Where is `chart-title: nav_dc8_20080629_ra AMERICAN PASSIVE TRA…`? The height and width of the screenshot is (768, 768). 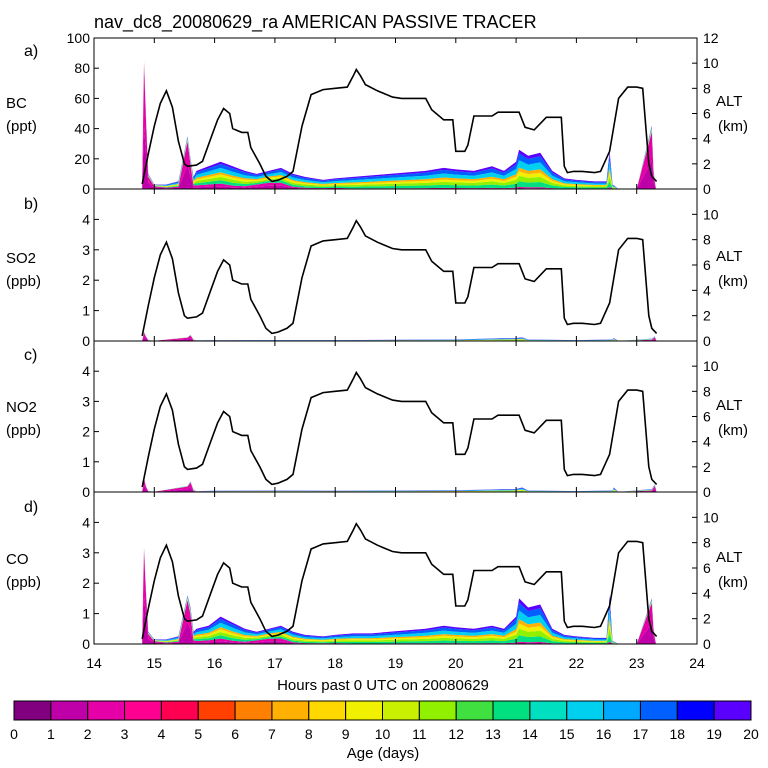 chart-title: nav_dc8_20080629_ra AMERICAN PASSIVE TRA… is located at coordinates (315, 22).